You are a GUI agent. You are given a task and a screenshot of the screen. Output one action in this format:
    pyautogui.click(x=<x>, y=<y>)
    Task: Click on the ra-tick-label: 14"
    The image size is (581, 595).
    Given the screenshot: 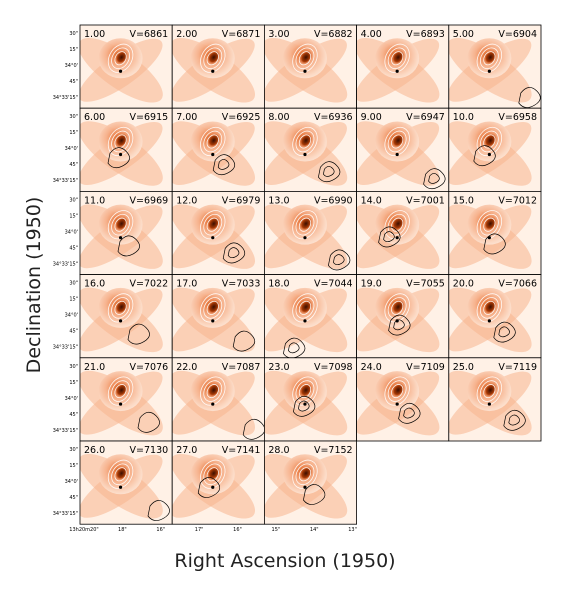 What is the action you would take?
    pyautogui.click(x=314, y=530)
    